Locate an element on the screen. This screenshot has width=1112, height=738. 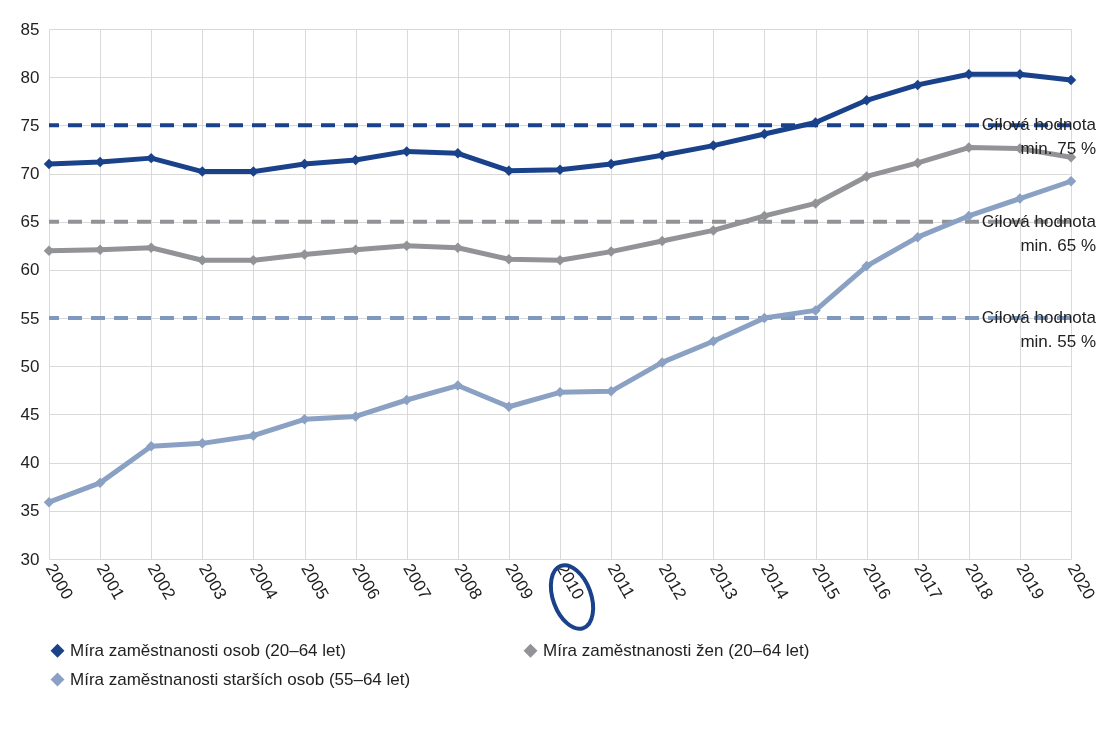
y-tick-label: 75 is located at coordinates (30, 125).